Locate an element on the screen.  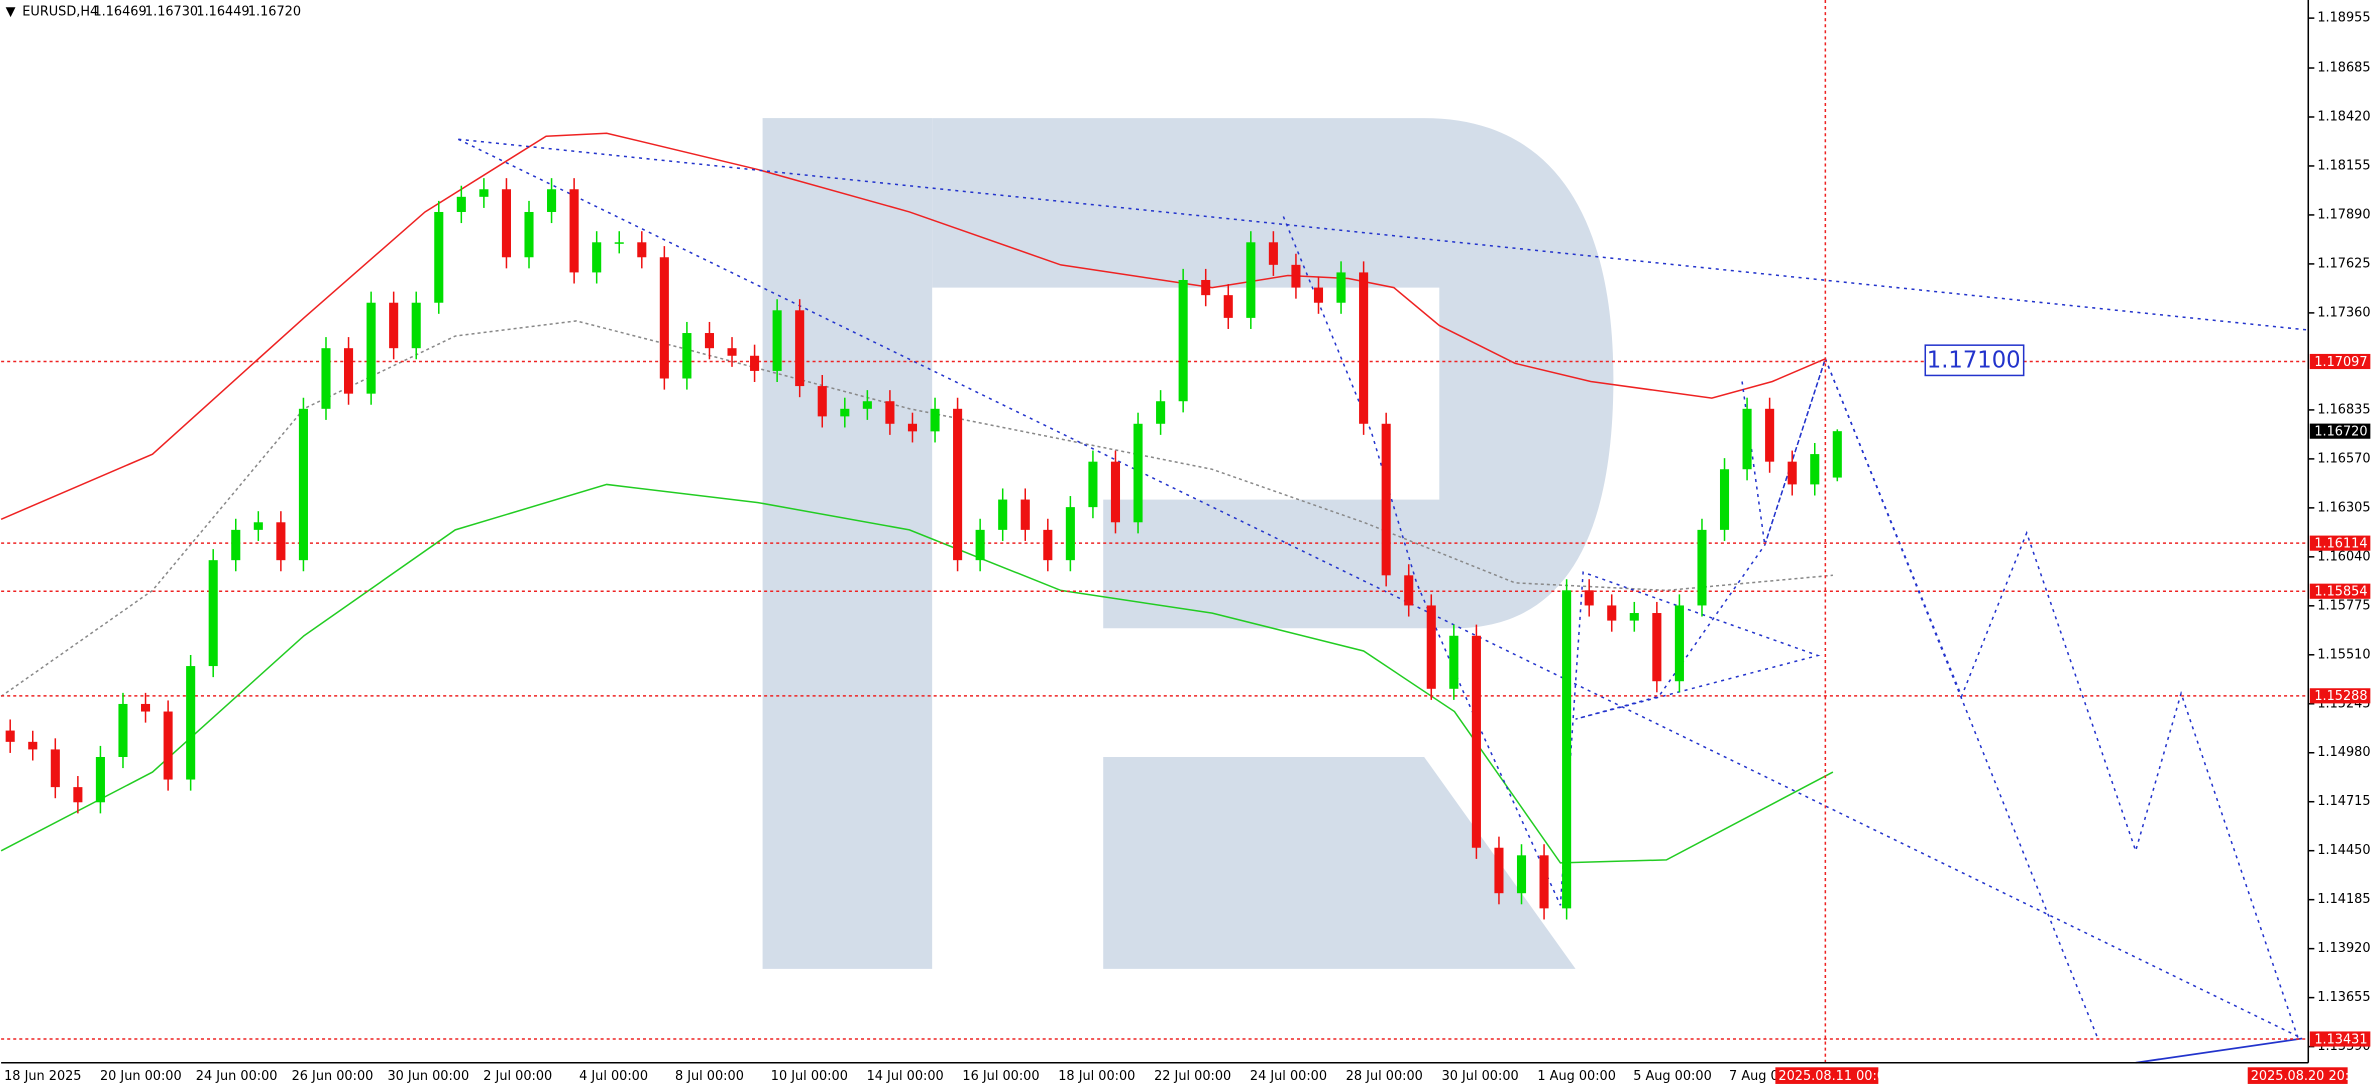
y-tick-label: 1.15775 is located at coordinates (2343, 605).